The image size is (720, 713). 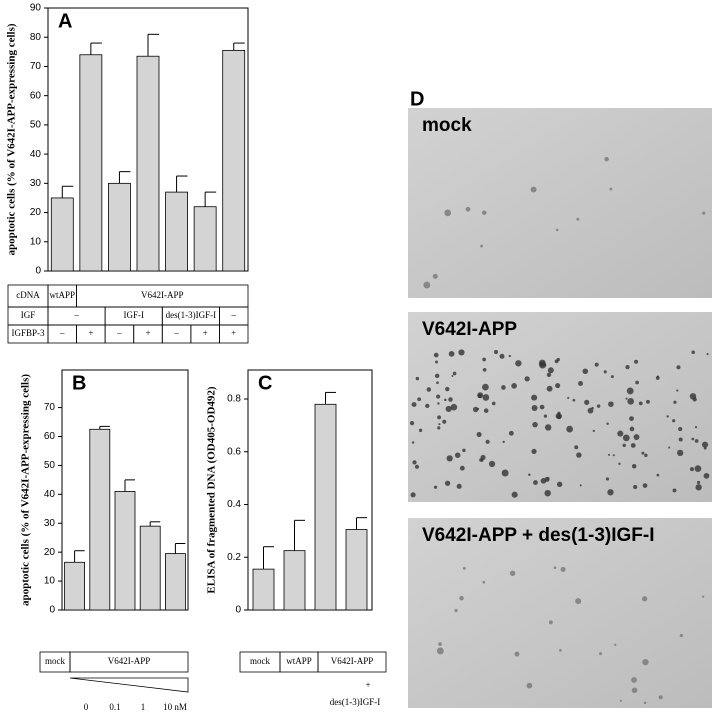 What do you see at coordinates (447, 125) in the screenshot?
I see `image-label: mock` at bounding box center [447, 125].